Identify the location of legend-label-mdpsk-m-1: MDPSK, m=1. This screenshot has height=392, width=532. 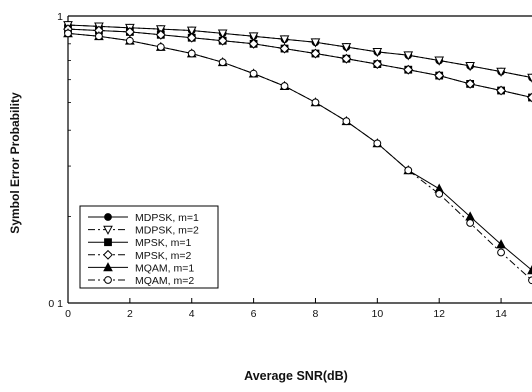
(167, 218).